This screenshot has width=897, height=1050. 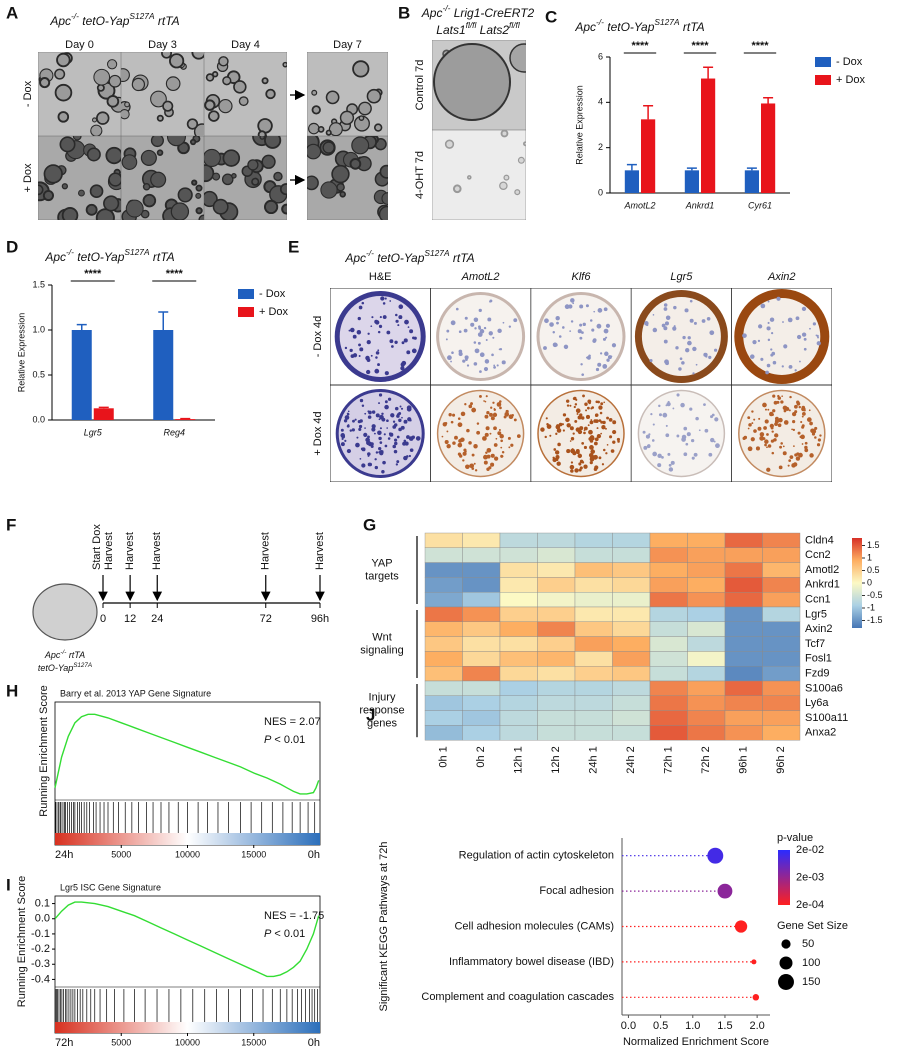 I want to click on panel-title: Apc-/- tetO-YapS127A rtTA, so click(x=114, y=19).